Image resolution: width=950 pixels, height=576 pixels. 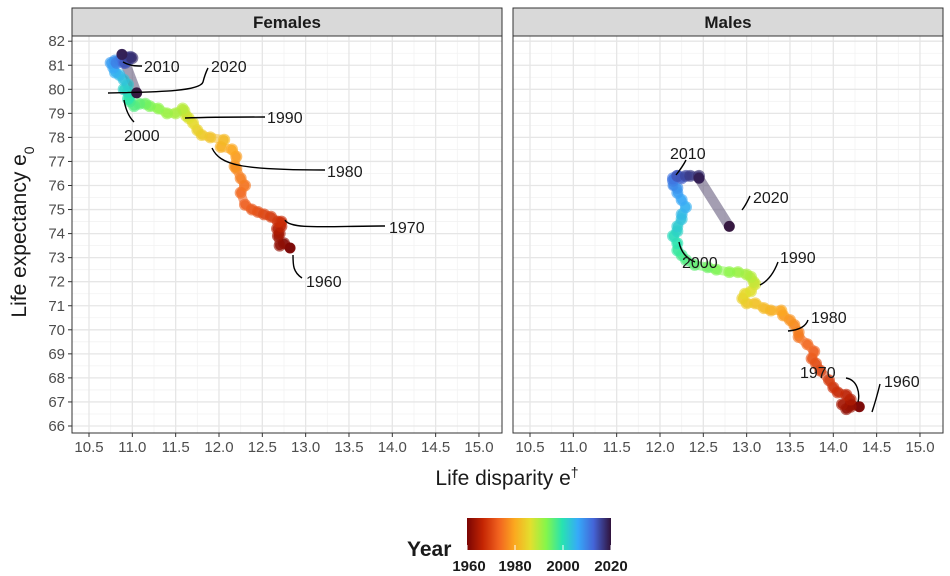 What do you see at coordinates (240, 178) in the screenshot?
I see `data-point-1976` at bounding box center [240, 178].